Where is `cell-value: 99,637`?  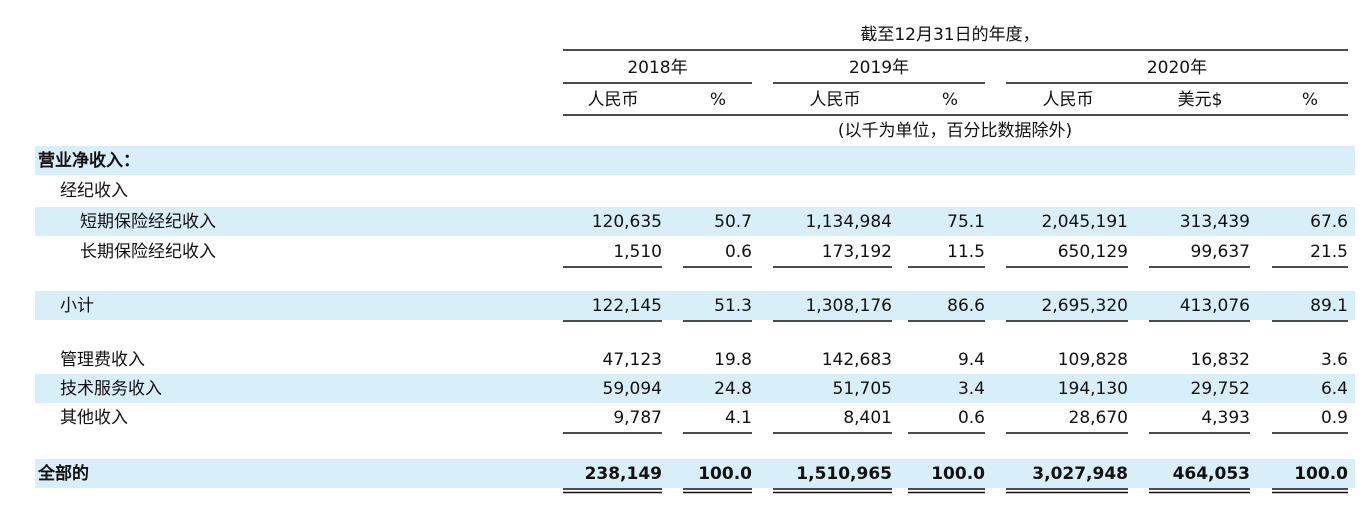
cell-value: 99,637 is located at coordinates (1220, 252).